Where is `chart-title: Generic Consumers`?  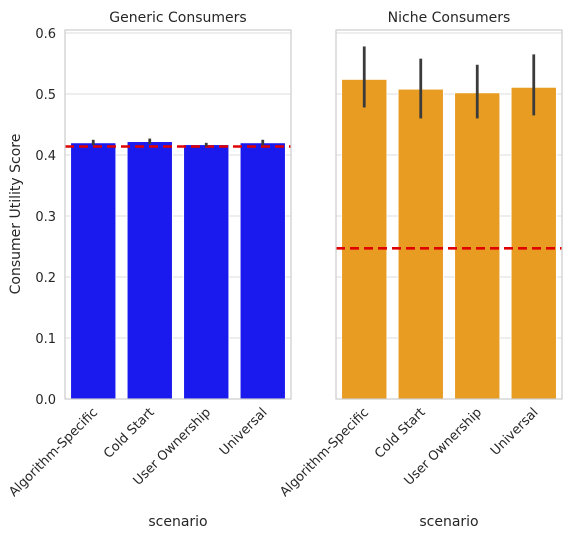
chart-title: Generic Consumers is located at coordinates (177, 18).